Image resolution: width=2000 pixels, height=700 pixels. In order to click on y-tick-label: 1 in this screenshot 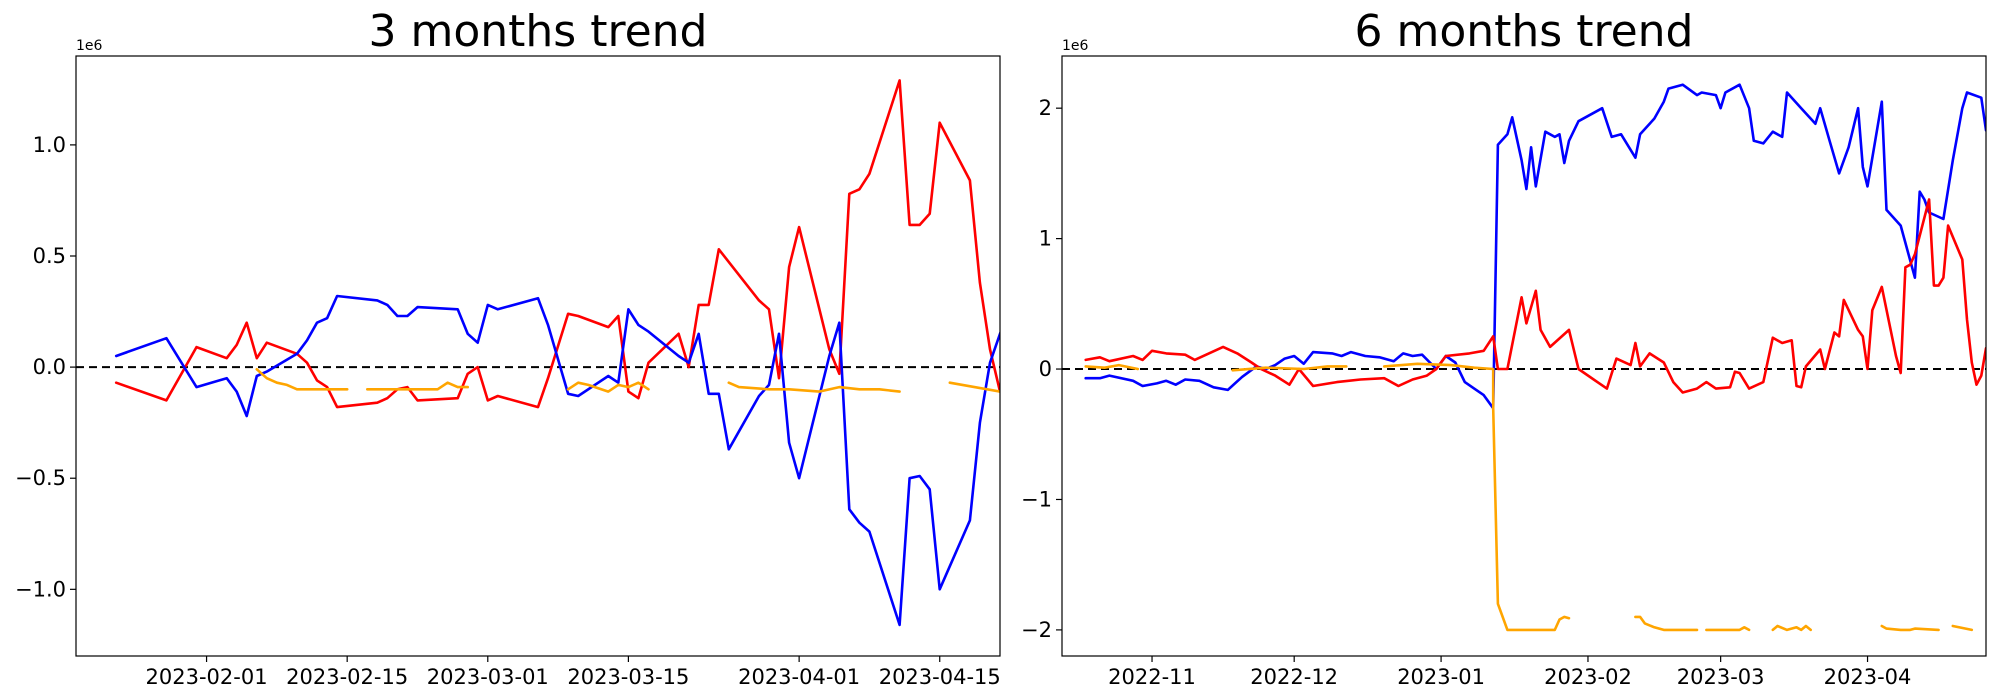, I will do `click(1045, 239)`.